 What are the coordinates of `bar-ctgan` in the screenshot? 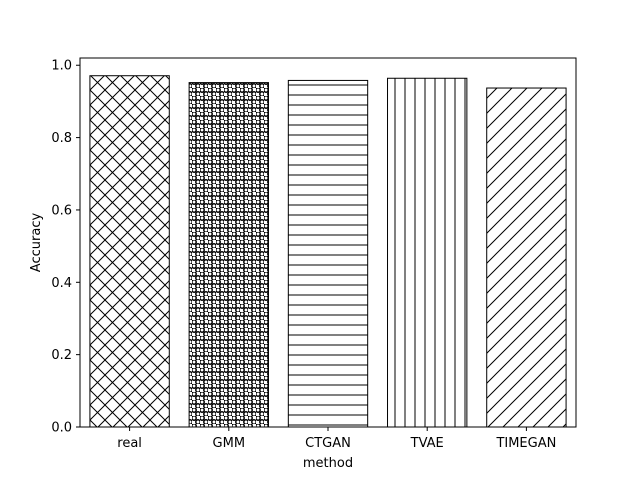 It's located at (328, 253).